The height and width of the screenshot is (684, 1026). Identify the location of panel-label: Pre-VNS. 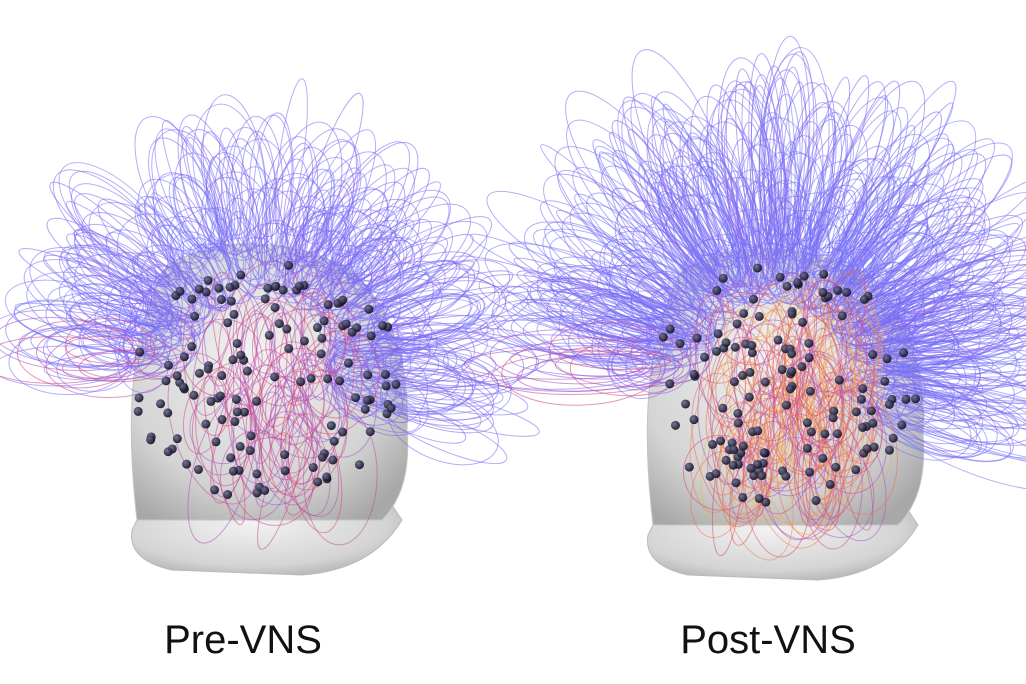
(243, 640).